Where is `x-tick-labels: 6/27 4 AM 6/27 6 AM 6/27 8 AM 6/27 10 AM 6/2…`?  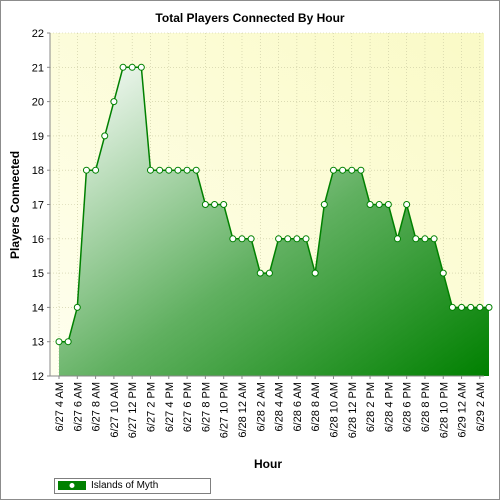
x-tick-labels: 6/27 4 AM 6/27 6 AM 6/27 8 AM 6/27 10 AM 6/2… is located at coordinates (270, 407).